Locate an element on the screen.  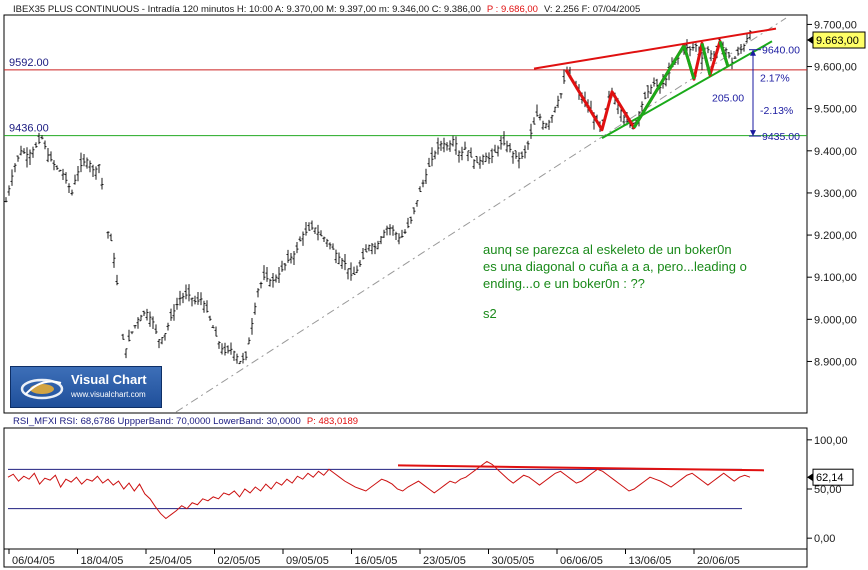
x-axis-strip is located at coordinates (405, 558).